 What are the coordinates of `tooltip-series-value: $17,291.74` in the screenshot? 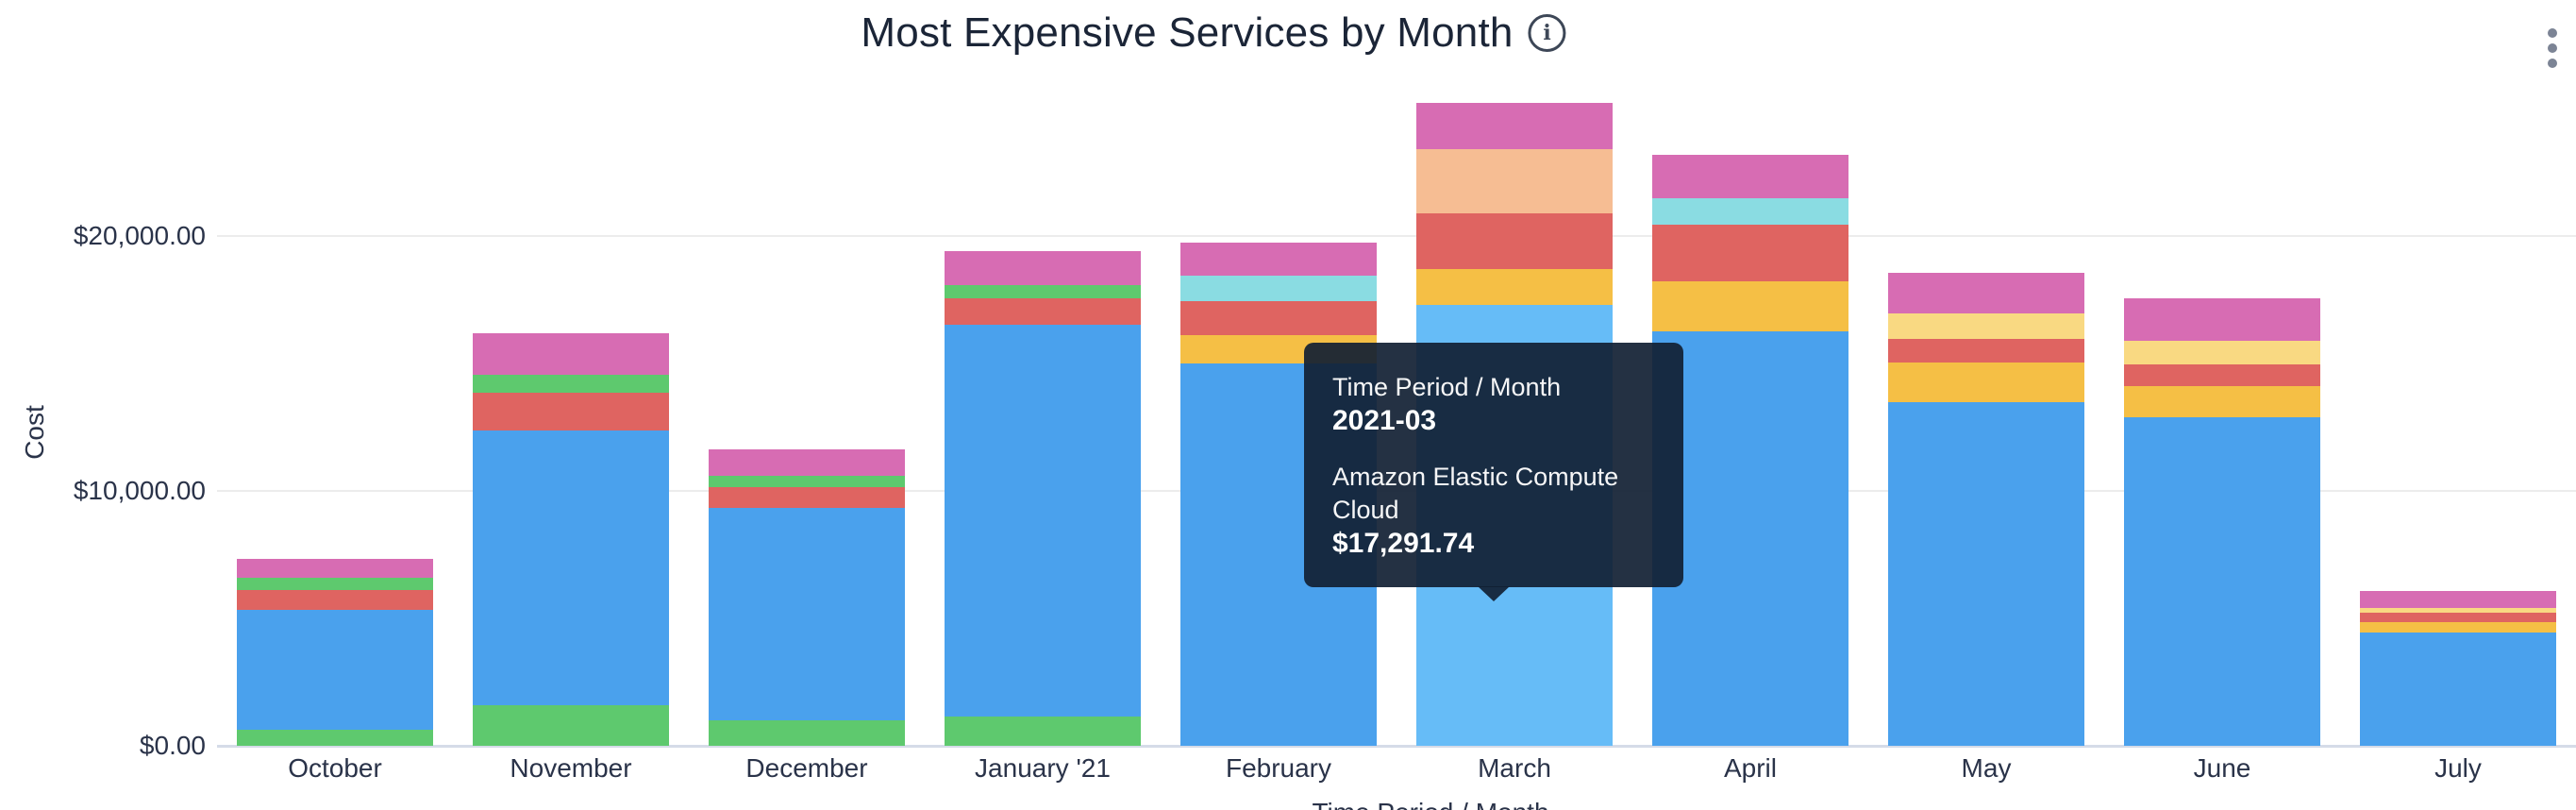 It's located at (1403, 543).